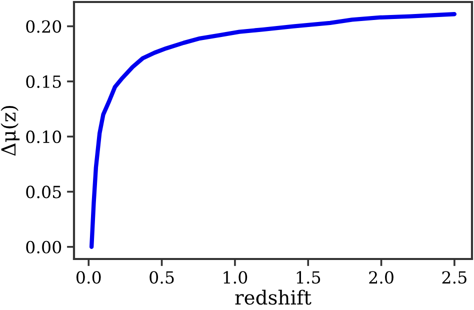 The width and height of the screenshot is (474, 310). Describe the element at coordinates (10, 131) in the screenshot. I see `y-axis-title: Δμ(z)` at that location.